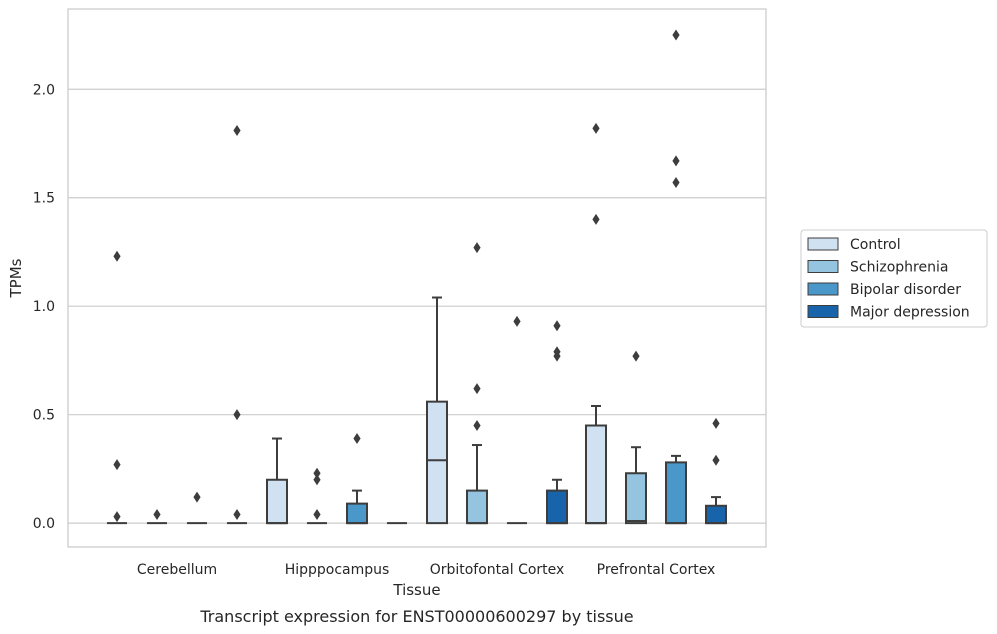 This screenshot has width=997, height=634. I want to click on legend-label: Control, so click(875, 245).